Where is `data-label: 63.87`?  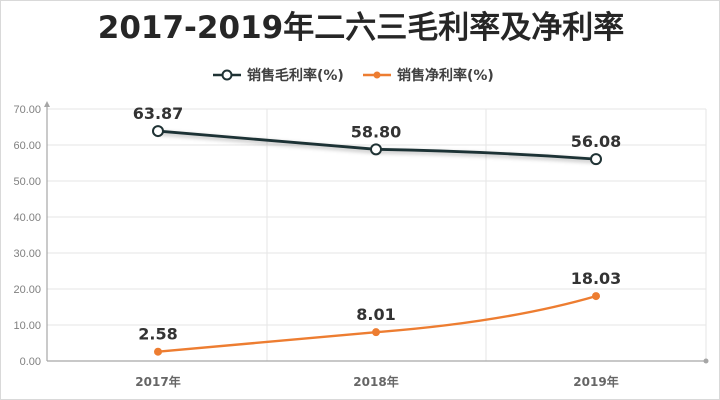 data-label: 63.87 is located at coordinates (158, 113).